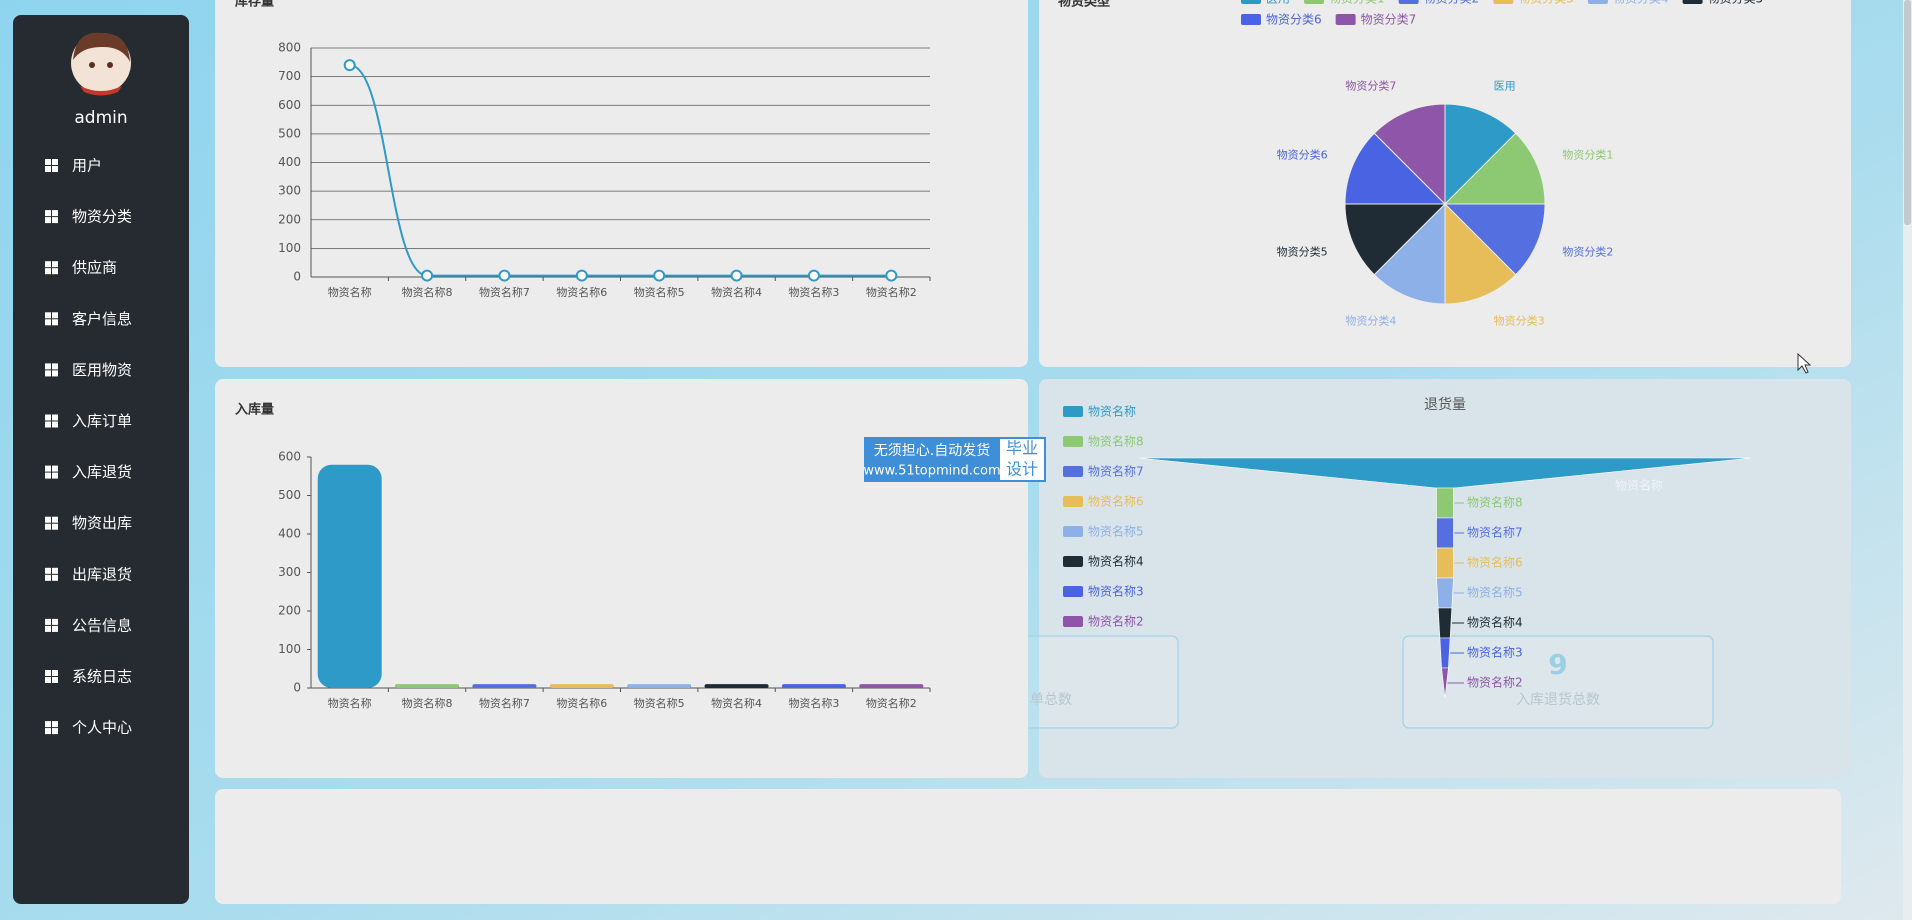 The width and height of the screenshot is (1912, 920). I want to click on x-tick-label: 物资名称2, so click(891, 292).